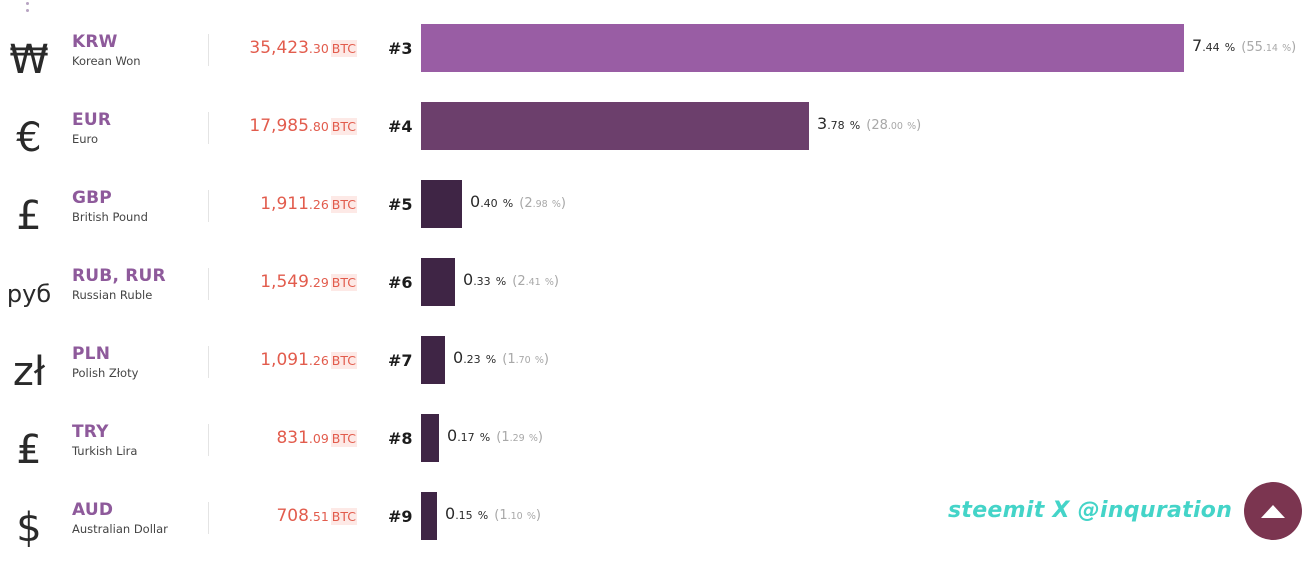 The width and height of the screenshot is (1309, 570). I want to click on rank-label: #3, so click(400, 48).